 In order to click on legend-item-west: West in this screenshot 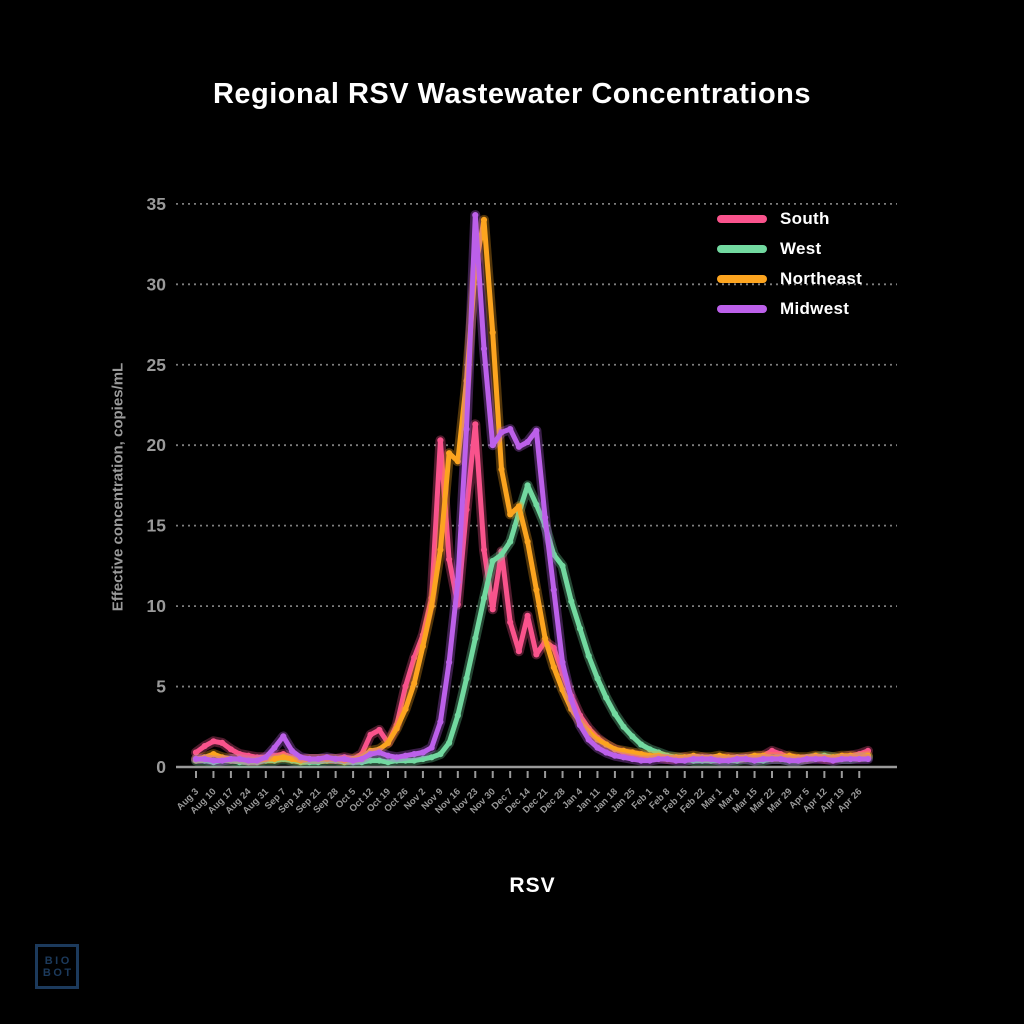, I will do `click(789, 248)`.